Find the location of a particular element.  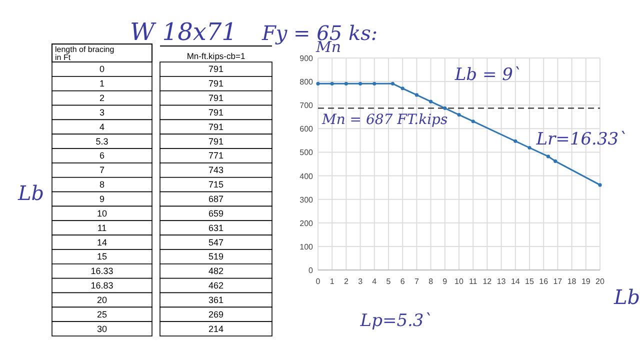

category-label: 0 is located at coordinates (102, 69).